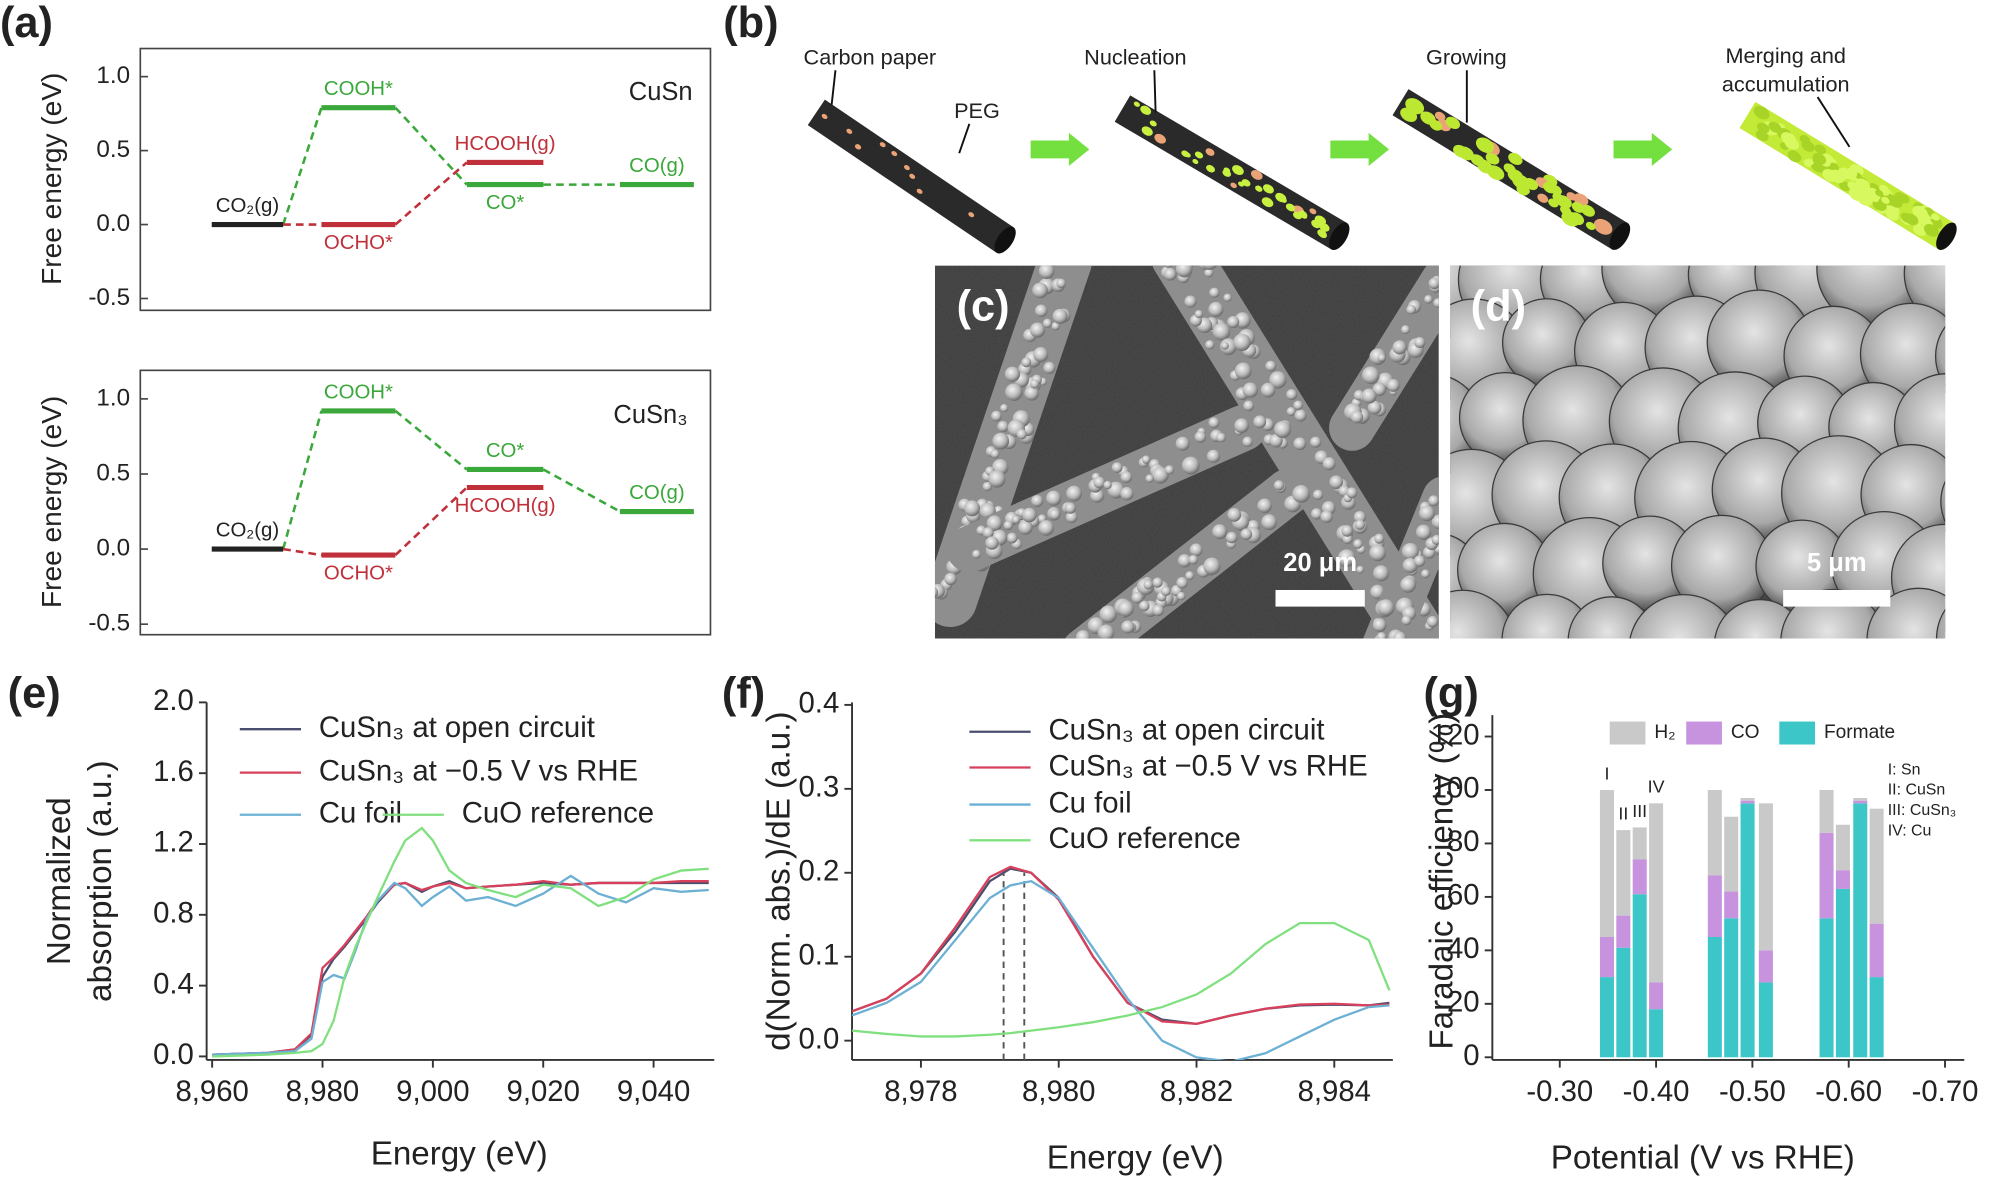 The width and height of the screenshot is (2000, 1180). I want to click on x-tick-label: -0.50, so click(1752, 1091).